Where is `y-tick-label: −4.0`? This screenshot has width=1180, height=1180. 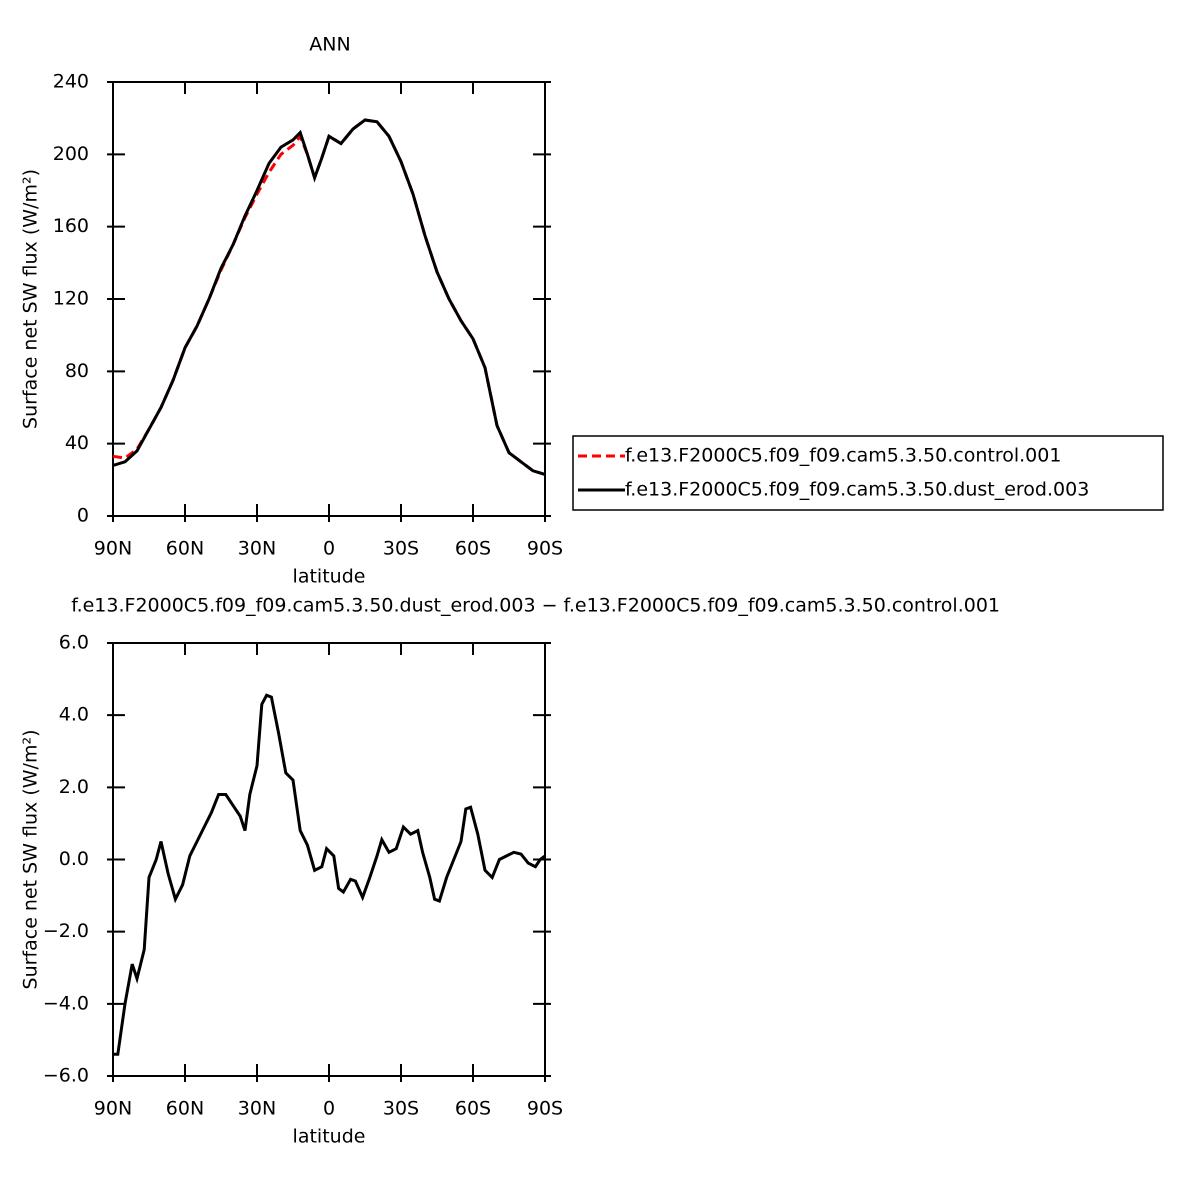 y-tick-label: −4.0 is located at coordinates (66, 1003).